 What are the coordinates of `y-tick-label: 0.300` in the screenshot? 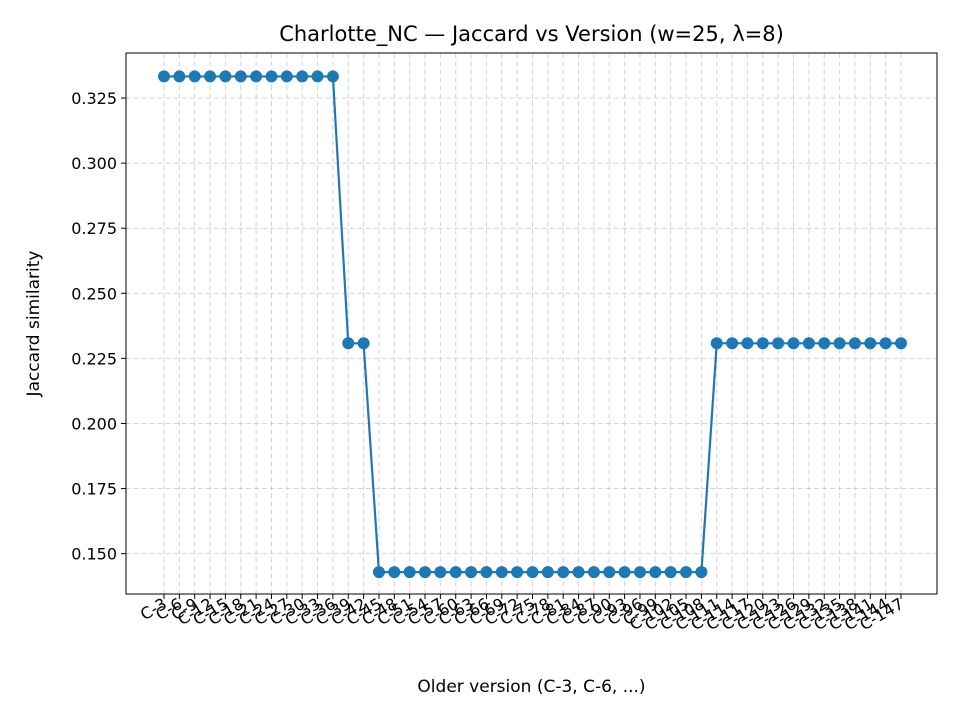 It's located at (94, 163).